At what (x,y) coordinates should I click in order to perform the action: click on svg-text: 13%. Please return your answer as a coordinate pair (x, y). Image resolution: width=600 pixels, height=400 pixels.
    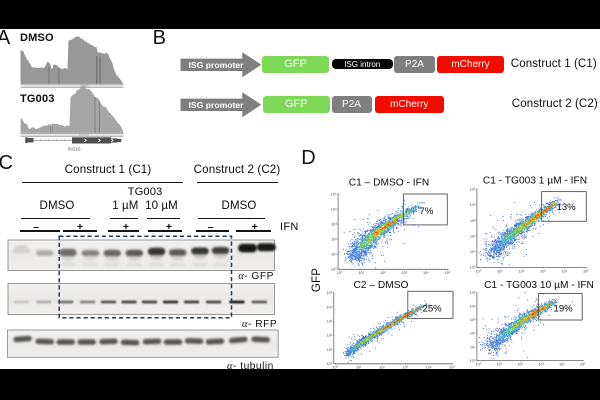
    Looking at the image, I should click on (567, 207).